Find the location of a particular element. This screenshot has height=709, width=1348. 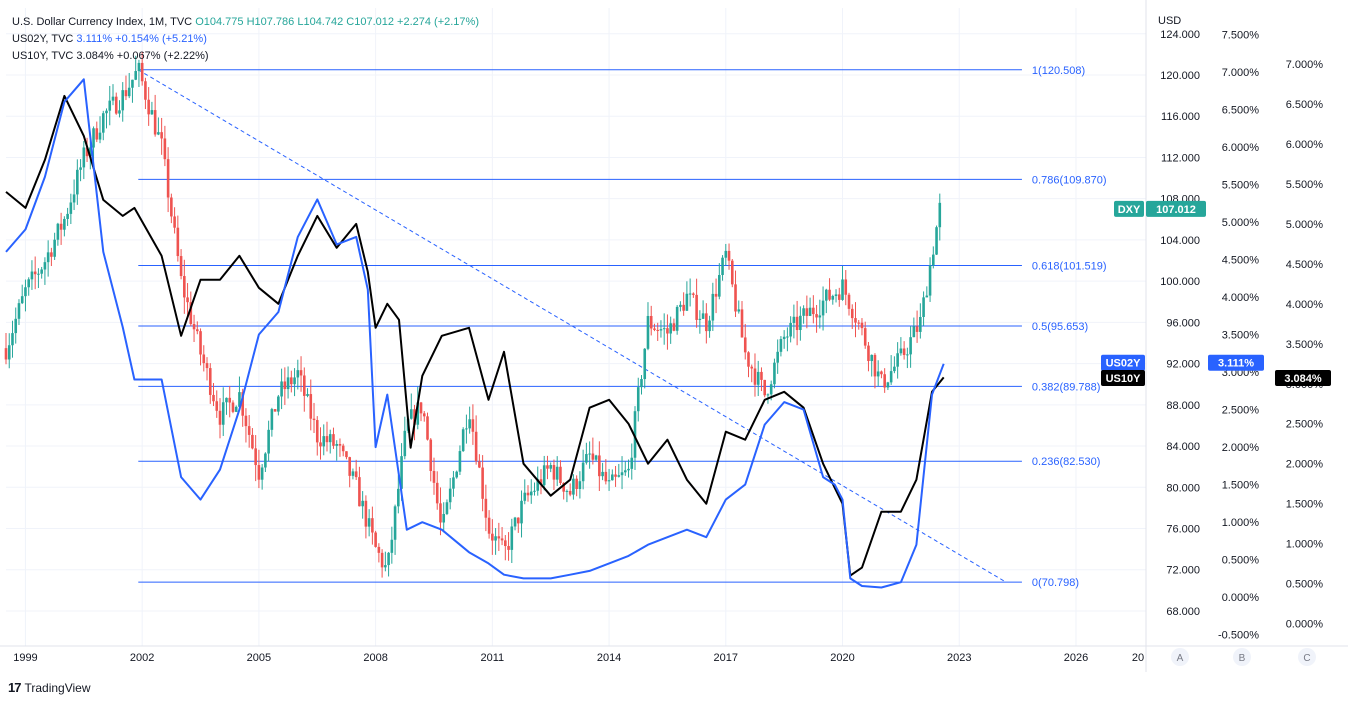

fib-level-label: 0.236(82.530) is located at coordinates (1066, 462).